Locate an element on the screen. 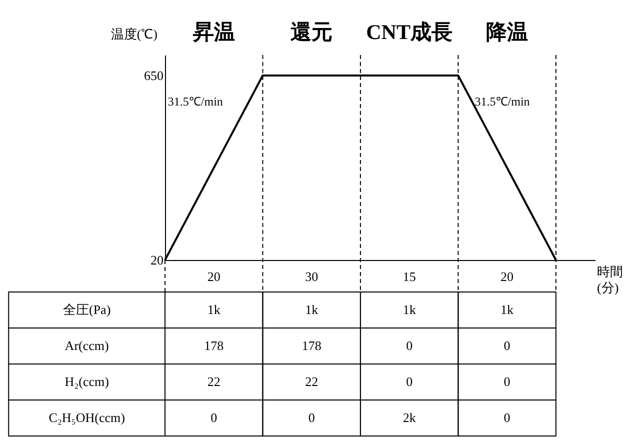 The image size is (630, 447). text: 15 is located at coordinates (409, 276).